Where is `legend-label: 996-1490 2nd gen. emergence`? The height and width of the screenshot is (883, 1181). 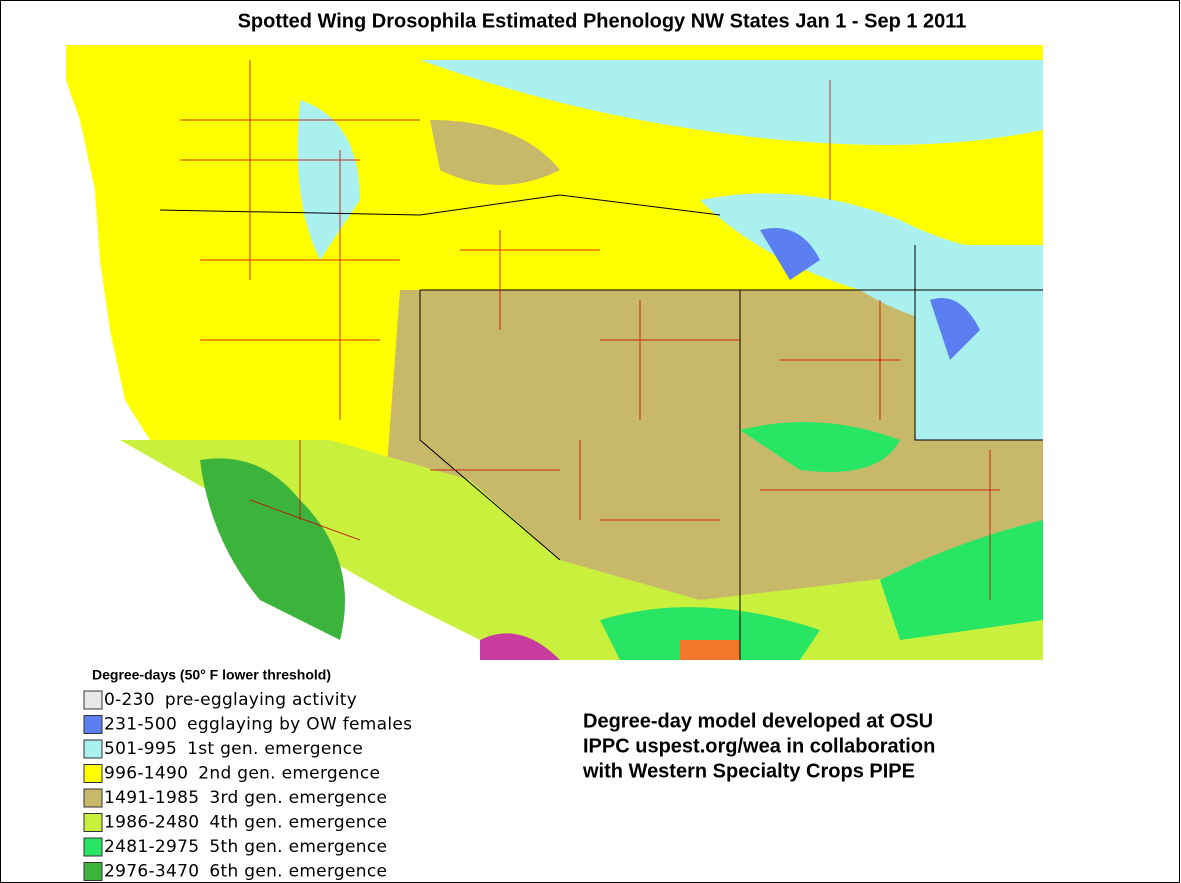 legend-label: 996-1490 2nd gen. emergence is located at coordinates (242, 774).